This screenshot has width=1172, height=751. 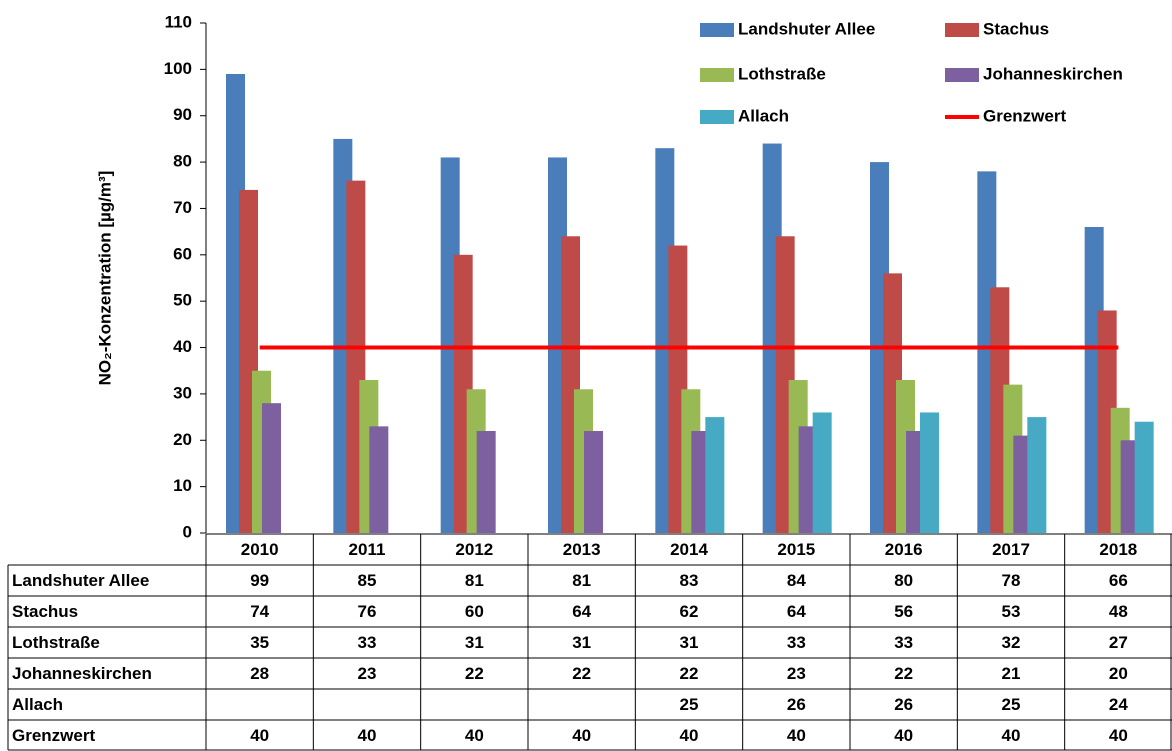 What do you see at coordinates (903, 580) in the screenshot?
I see `table-cell: 80` at bounding box center [903, 580].